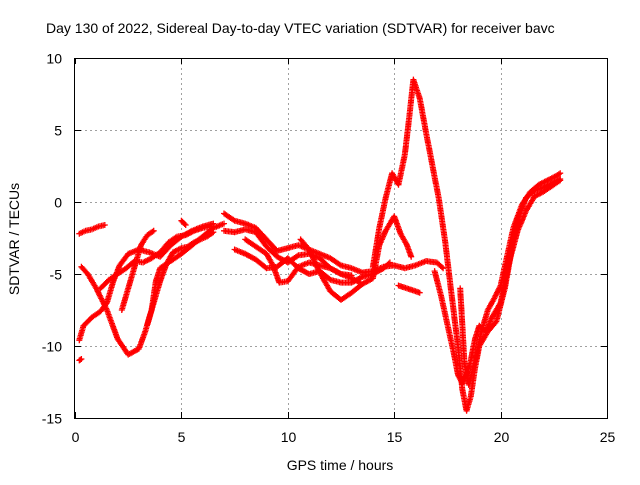 This screenshot has width=640, height=485. I want to click on x-tick-label: 20, so click(502, 437).